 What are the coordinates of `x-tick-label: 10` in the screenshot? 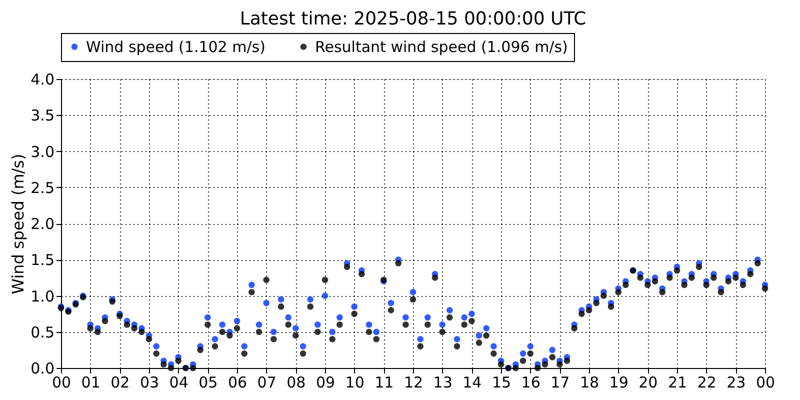 It's located at (354, 383).